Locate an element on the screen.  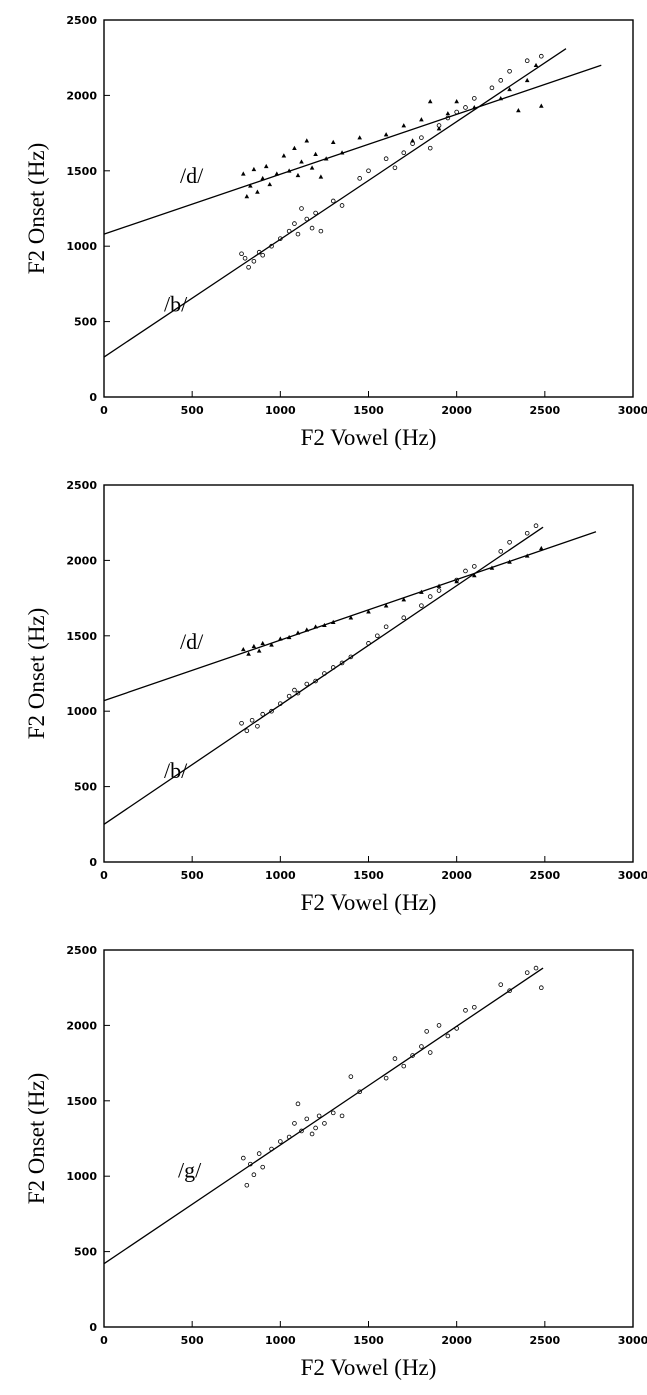
x-tick-label: 1000 is located at coordinates (280, 1340).